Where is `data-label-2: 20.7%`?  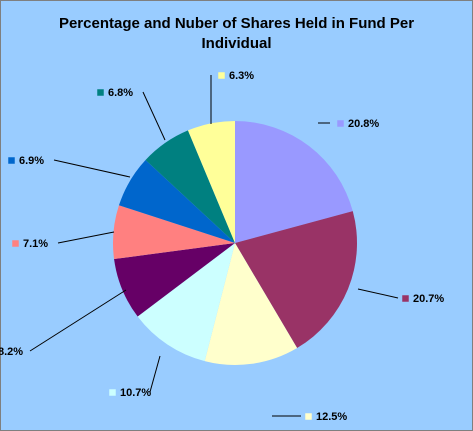 data-label-2: 20.7% is located at coordinates (428, 299).